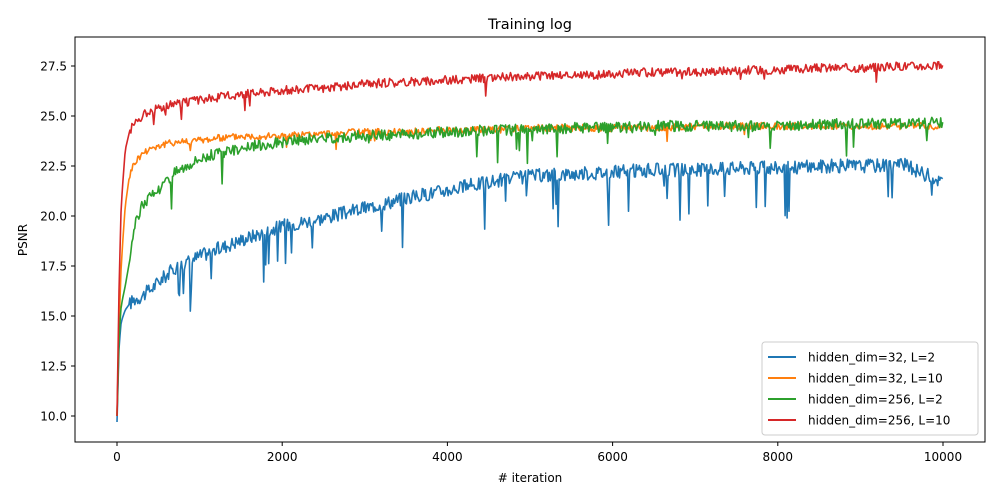 This screenshot has height=500, width=1000. What do you see at coordinates (875, 379) in the screenshot?
I see `legend-entry: hidden_dim=32, L=10` at bounding box center [875, 379].